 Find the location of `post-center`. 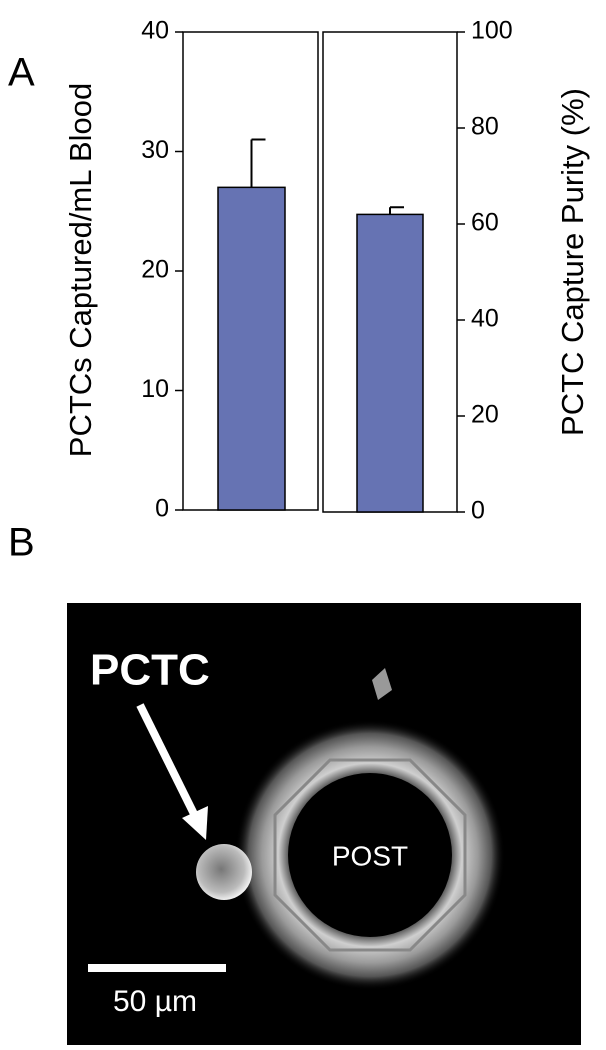

post-center is located at coordinates (370, 855).